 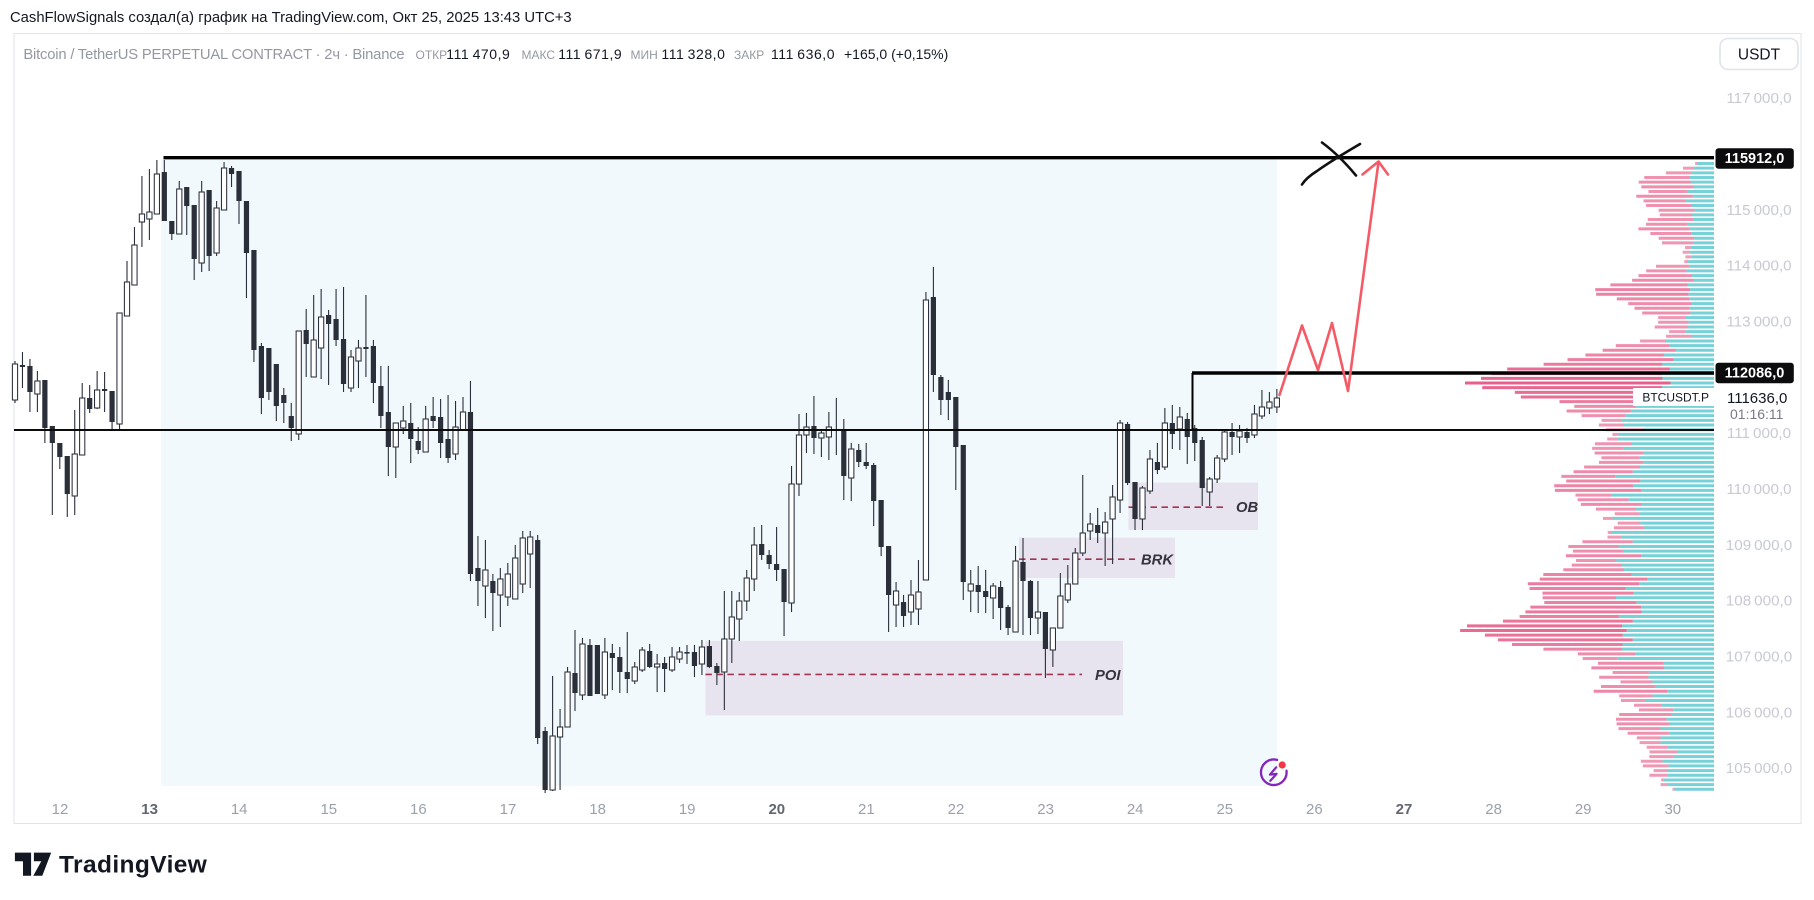 What do you see at coordinates (1759, 657) in the screenshot?
I see `svg-text: 107 000,0` at bounding box center [1759, 657].